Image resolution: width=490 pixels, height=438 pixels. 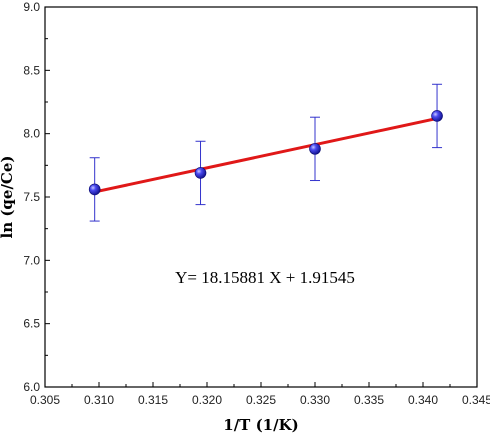 What do you see at coordinates (31, 324) in the screenshot?
I see `y-tick-label: 6.5` at bounding box center [31, 324].